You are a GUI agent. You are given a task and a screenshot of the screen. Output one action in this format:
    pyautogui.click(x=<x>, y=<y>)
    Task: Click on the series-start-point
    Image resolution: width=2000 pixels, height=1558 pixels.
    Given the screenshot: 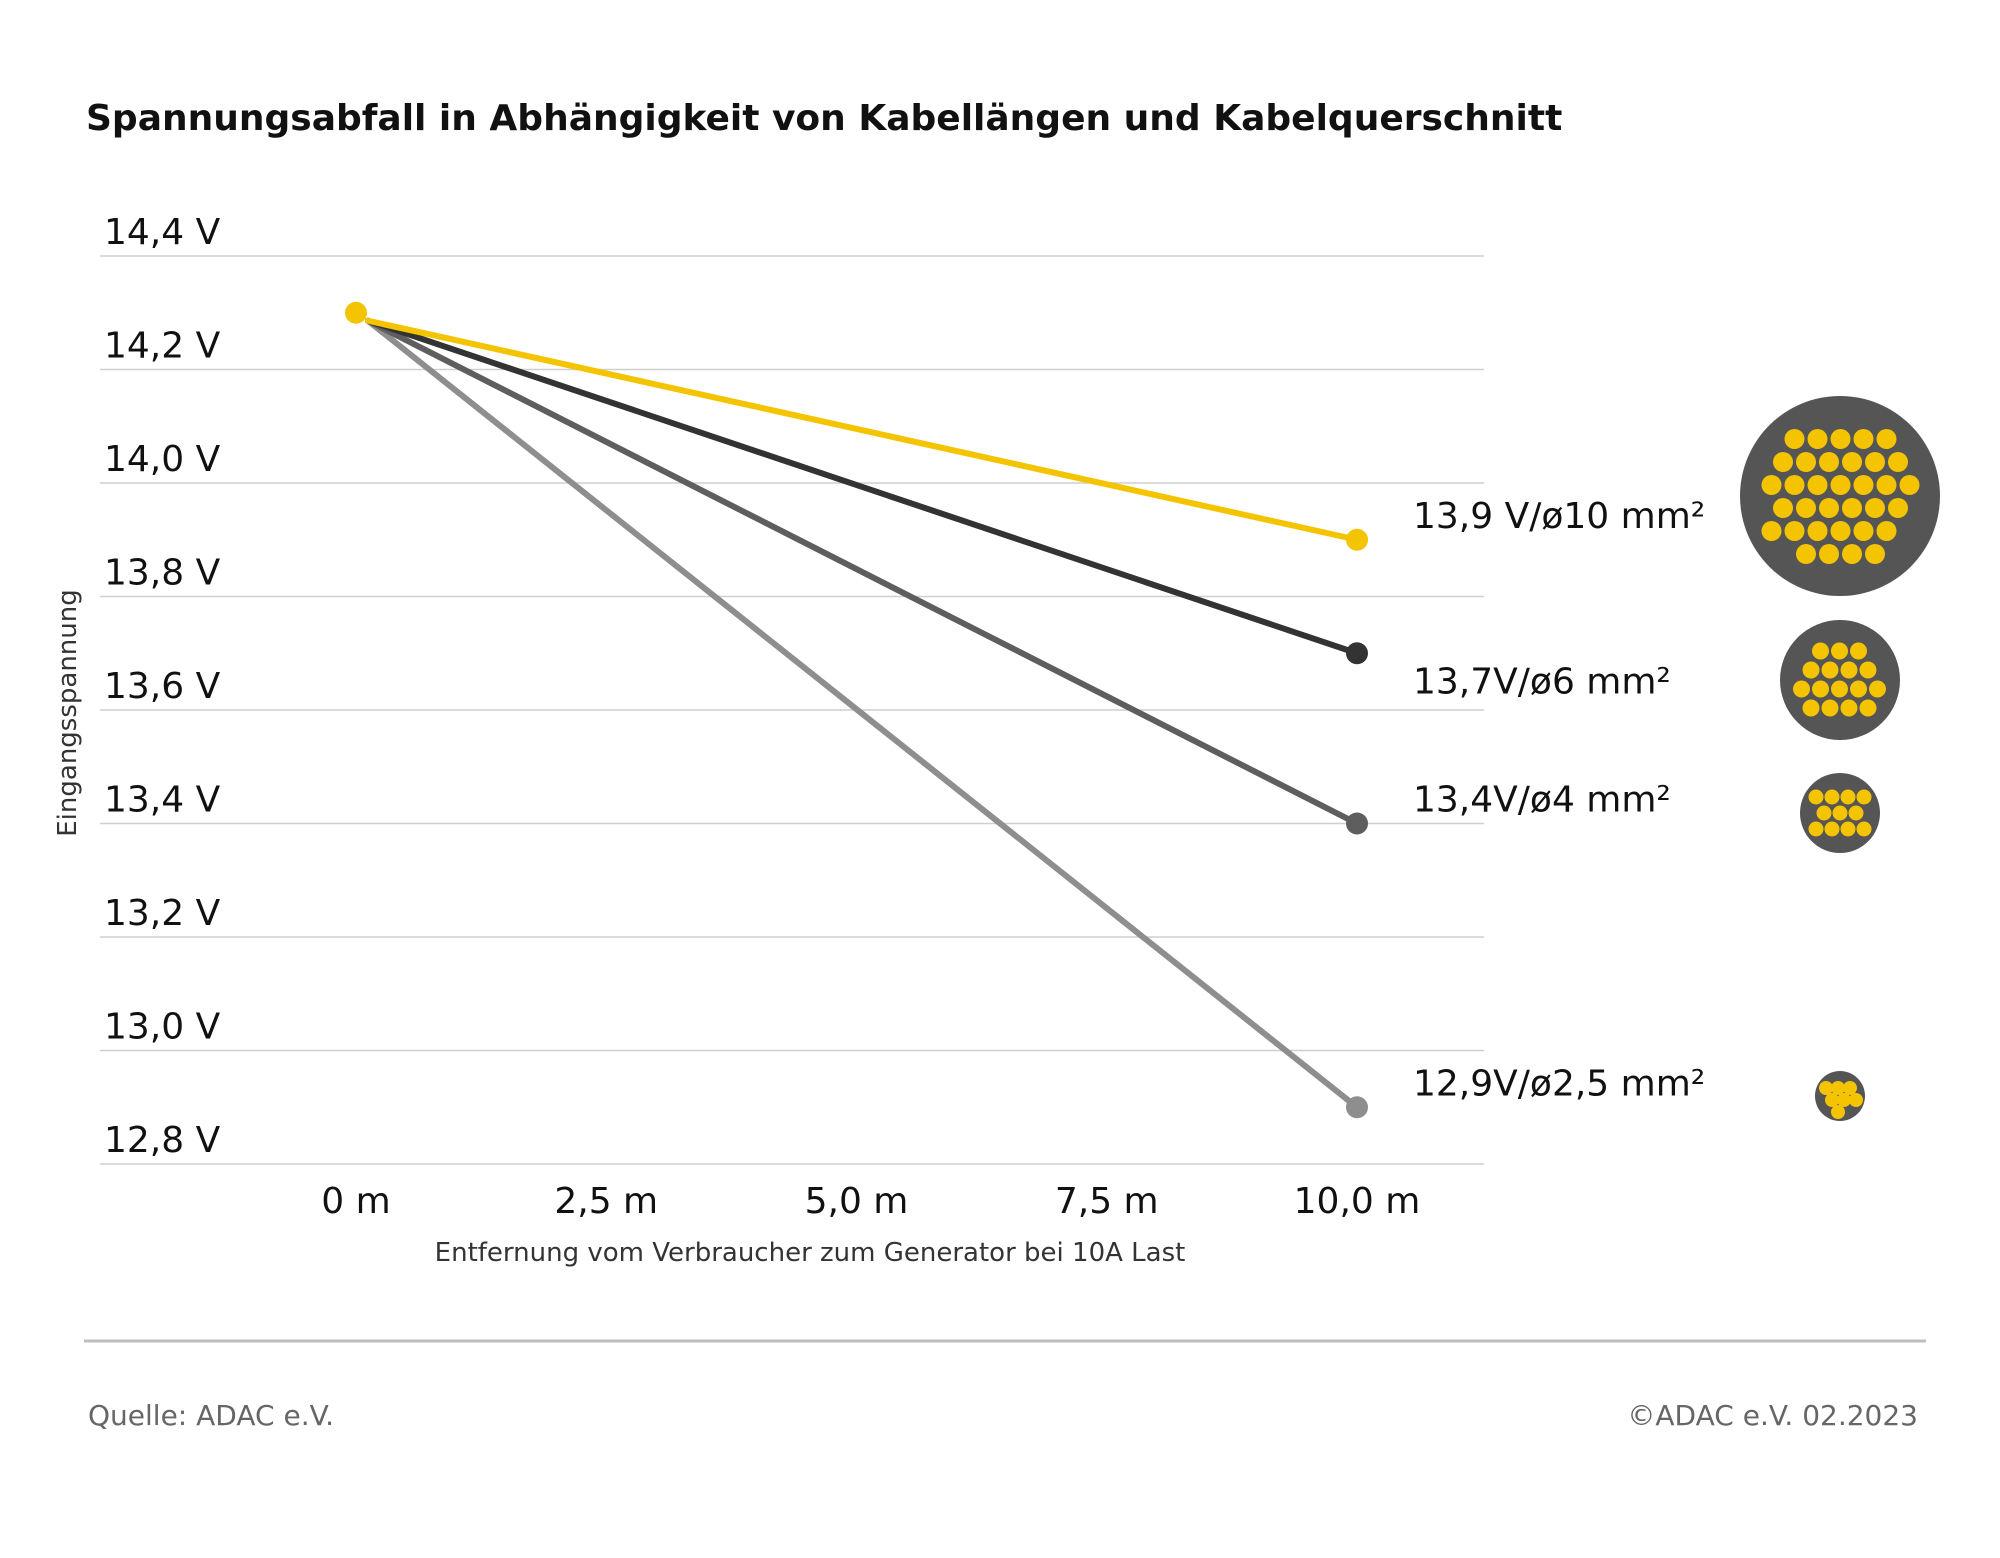 What is the action you would take?
    pyautogui.click(x=356, y=312)
    